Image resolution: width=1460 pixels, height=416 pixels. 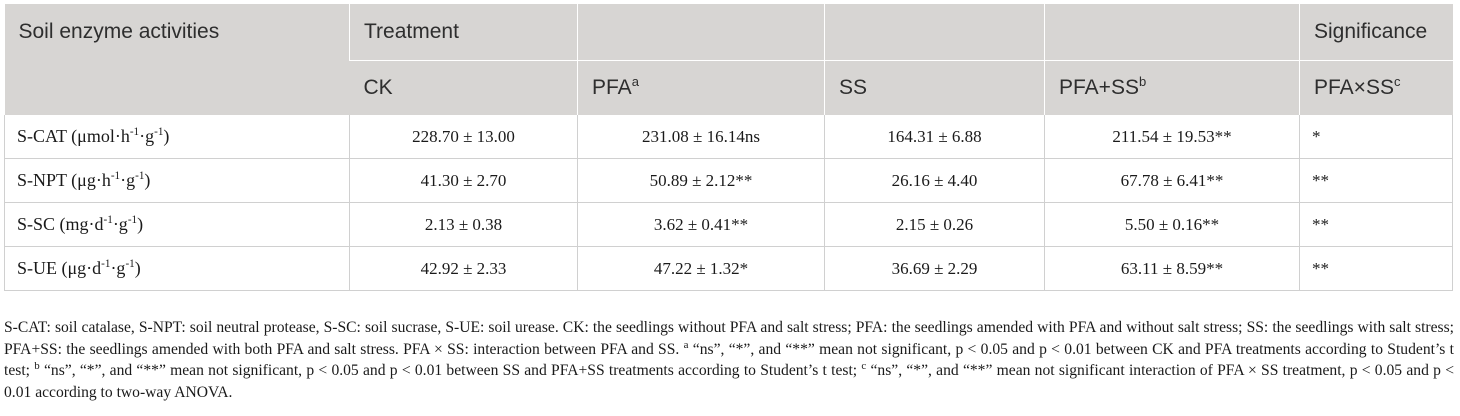 I want to click on header-pfa-x-ss-text: PFA×SS, so click(x=1354, y=87).